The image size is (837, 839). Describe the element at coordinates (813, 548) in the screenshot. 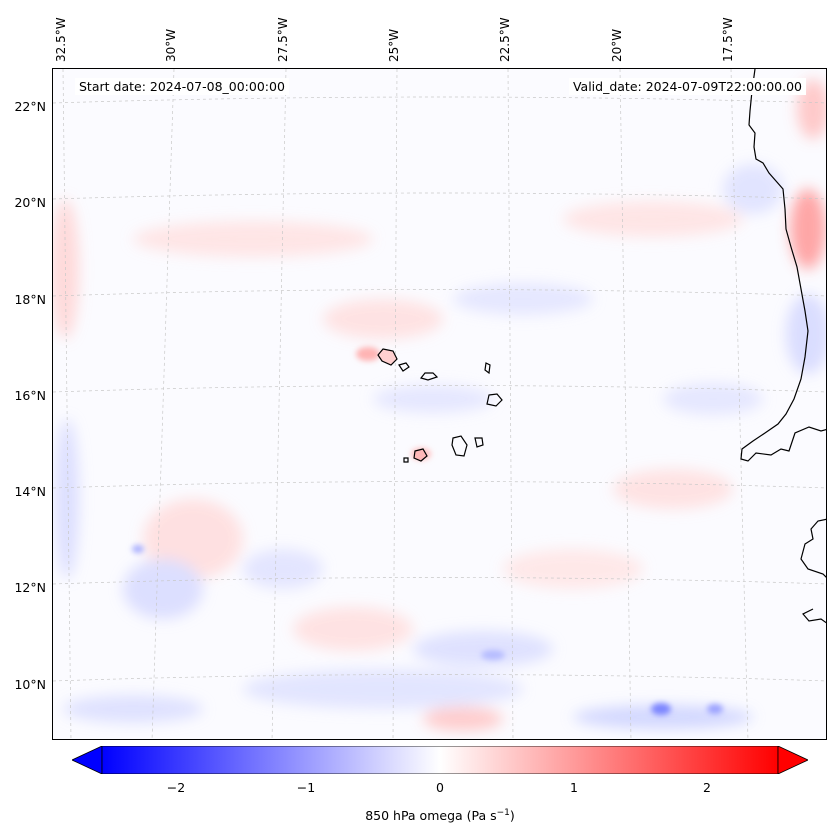

I see `guinea-coast` at that location.